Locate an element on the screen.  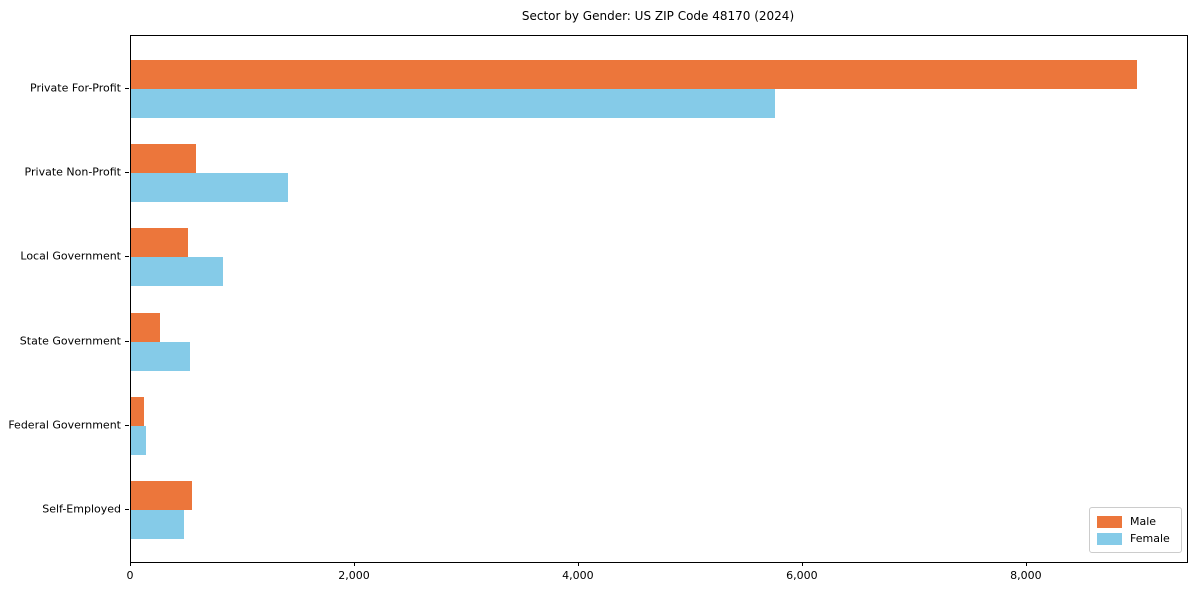
legend-swatch-female is located at coordinates (1109, 538).